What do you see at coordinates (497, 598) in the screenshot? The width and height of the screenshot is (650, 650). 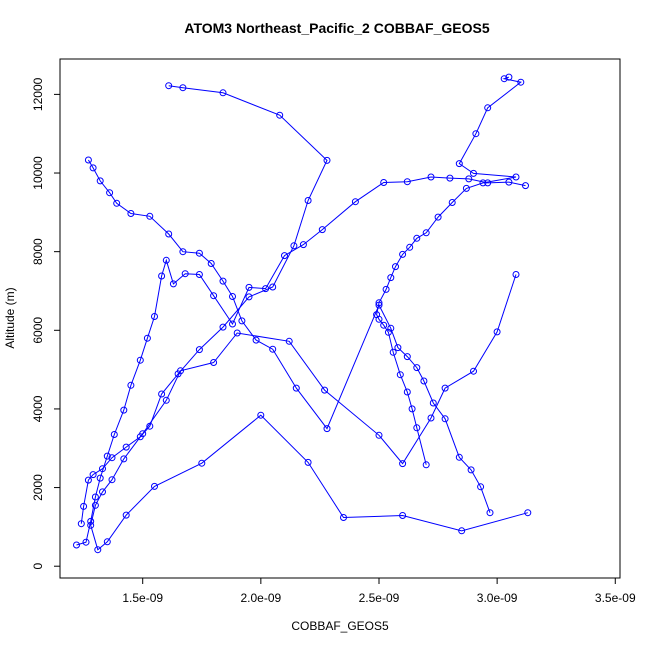 I see `x-tick-label: 3.0e-09` at bounding box center [497, 598].